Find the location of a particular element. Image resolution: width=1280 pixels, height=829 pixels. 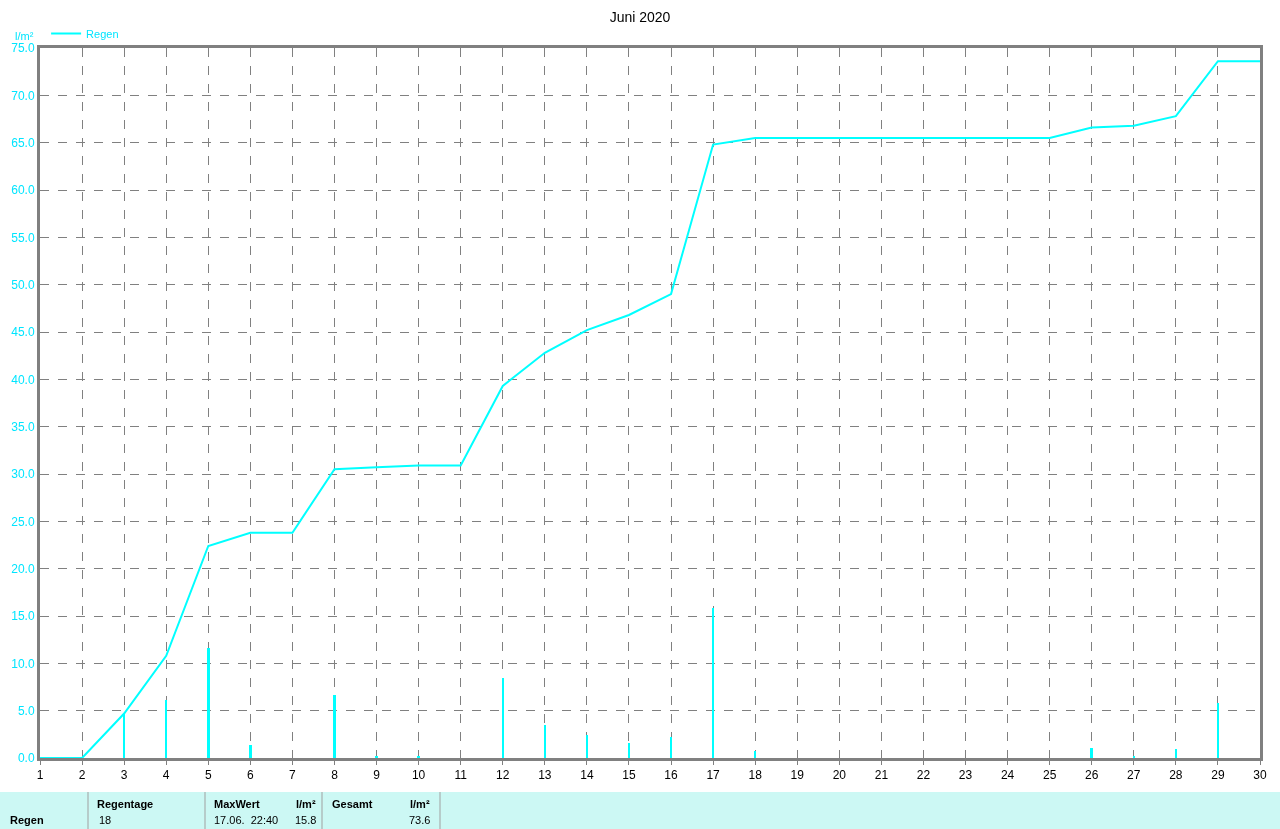

x-tick-label: 29 is located at coordinates (1218, 775).